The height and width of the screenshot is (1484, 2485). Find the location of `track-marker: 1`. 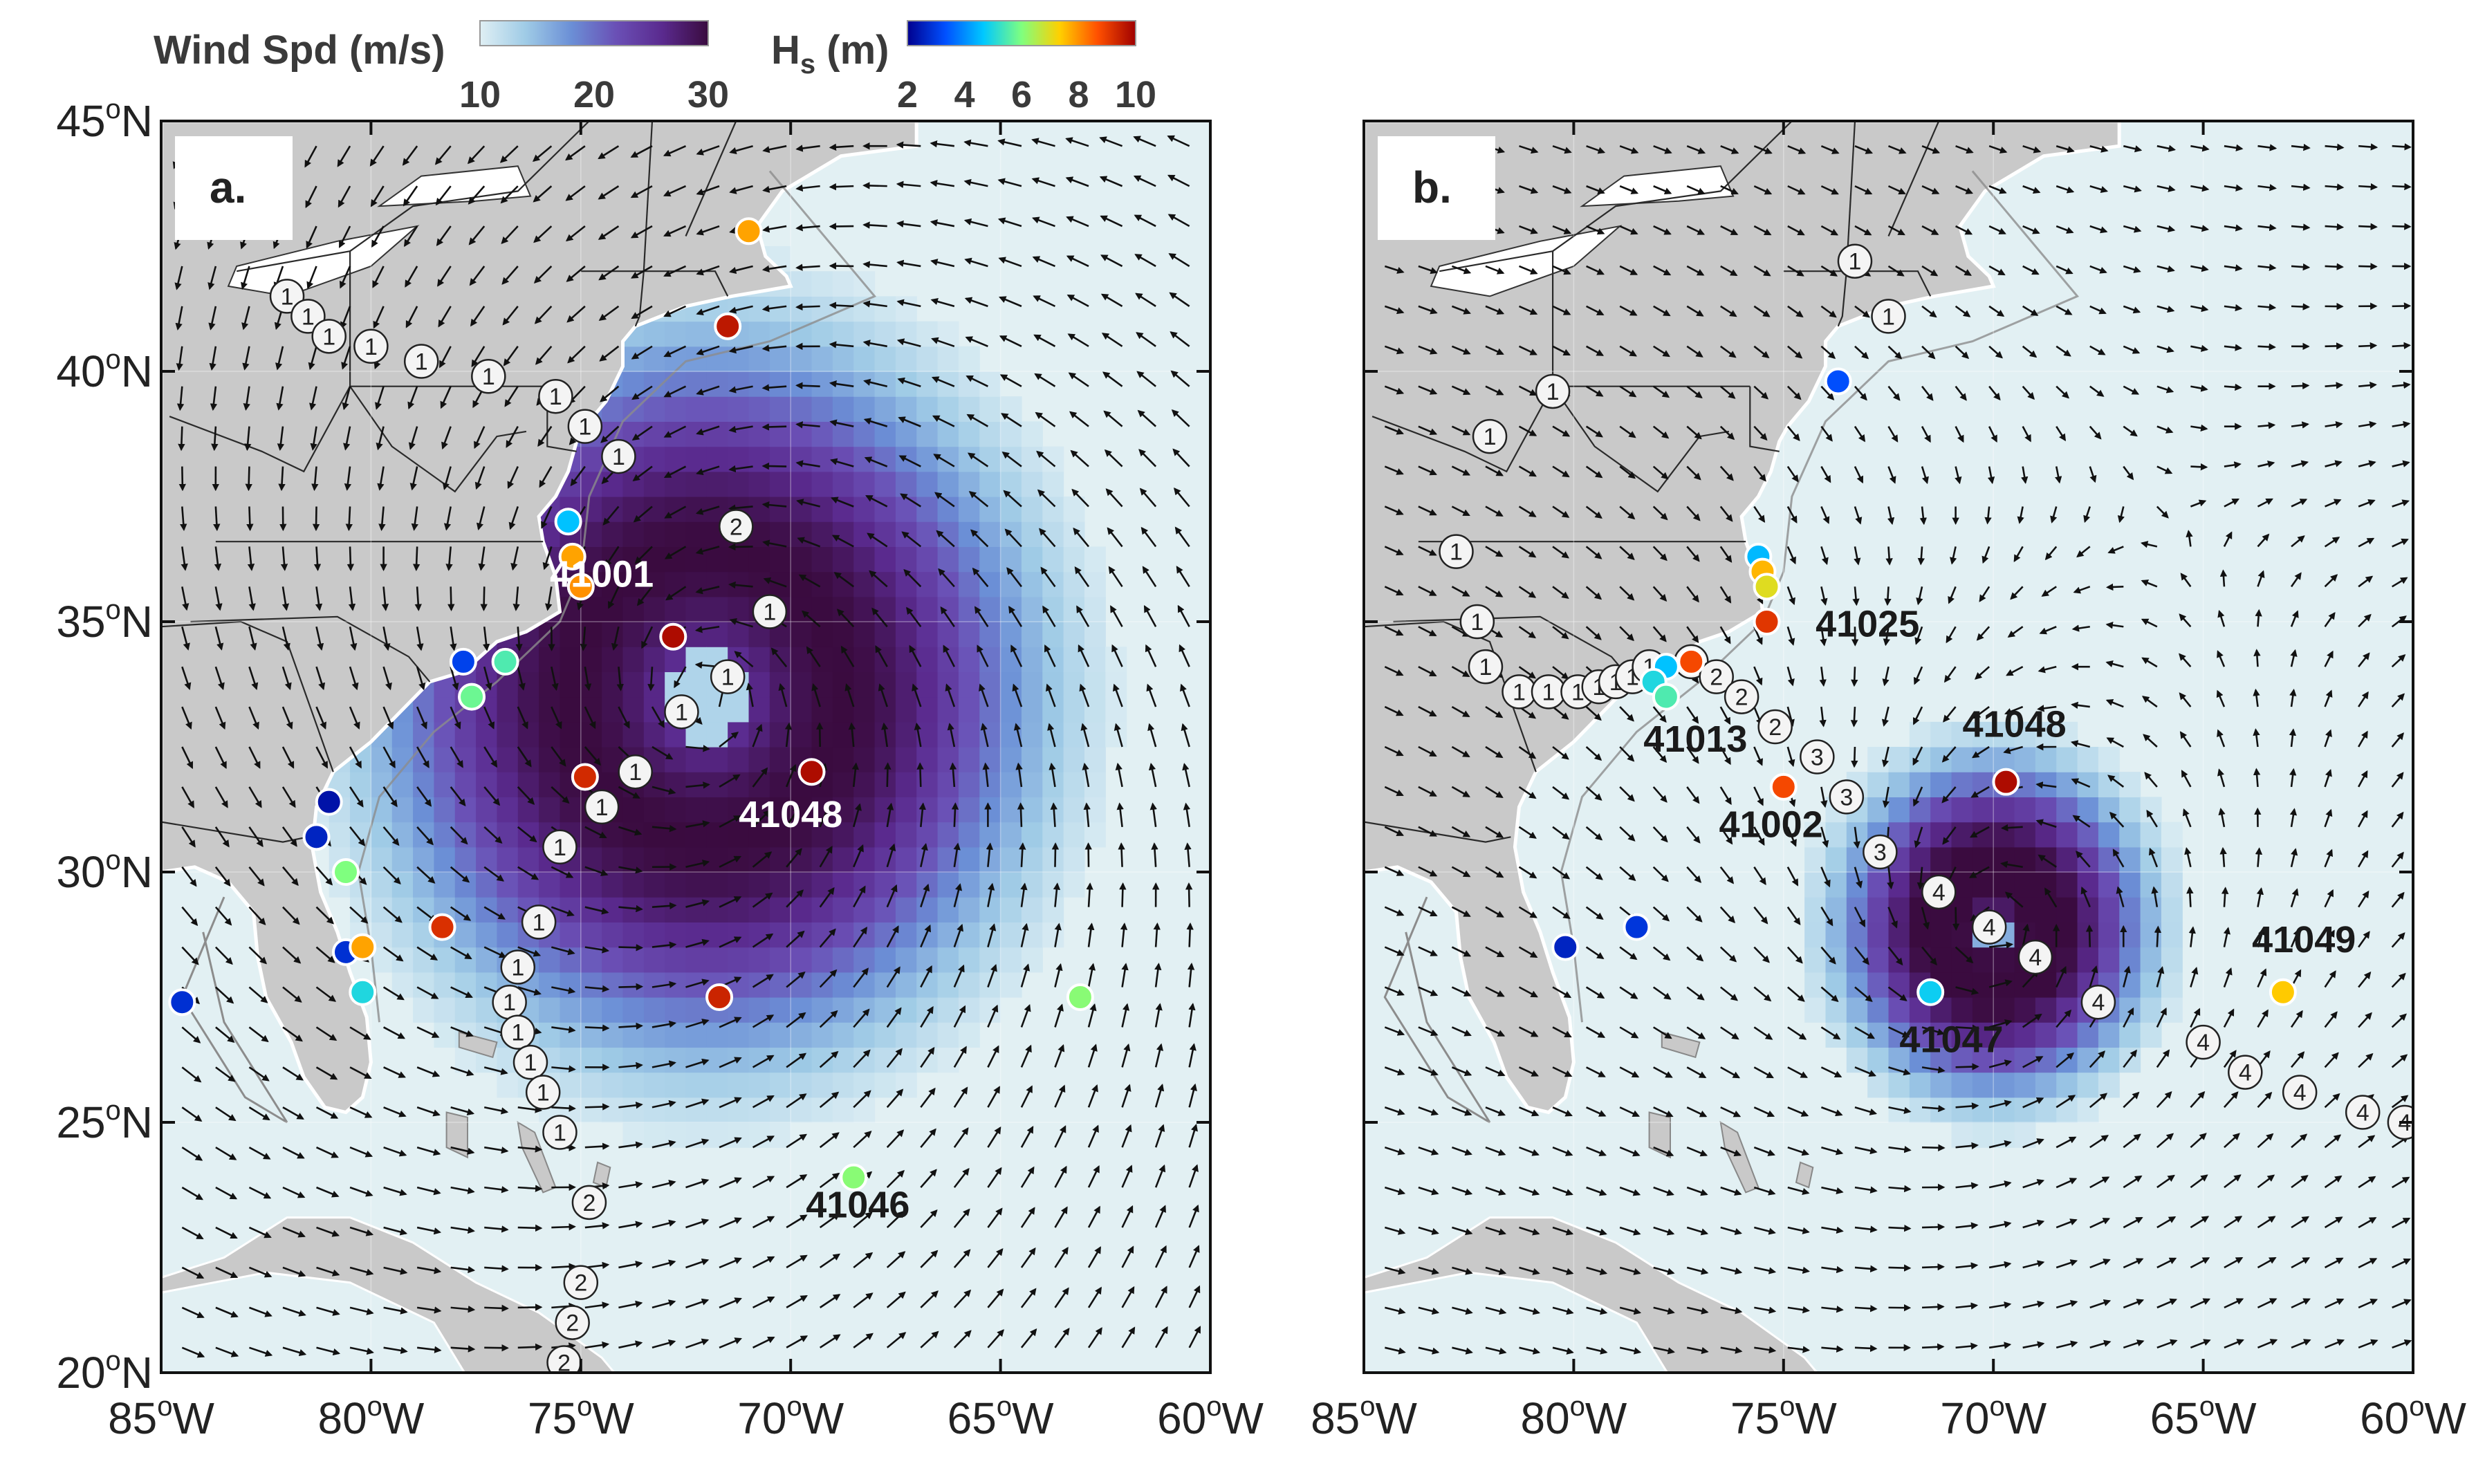

track-marker: 1 is located at coordinates (371, 346).